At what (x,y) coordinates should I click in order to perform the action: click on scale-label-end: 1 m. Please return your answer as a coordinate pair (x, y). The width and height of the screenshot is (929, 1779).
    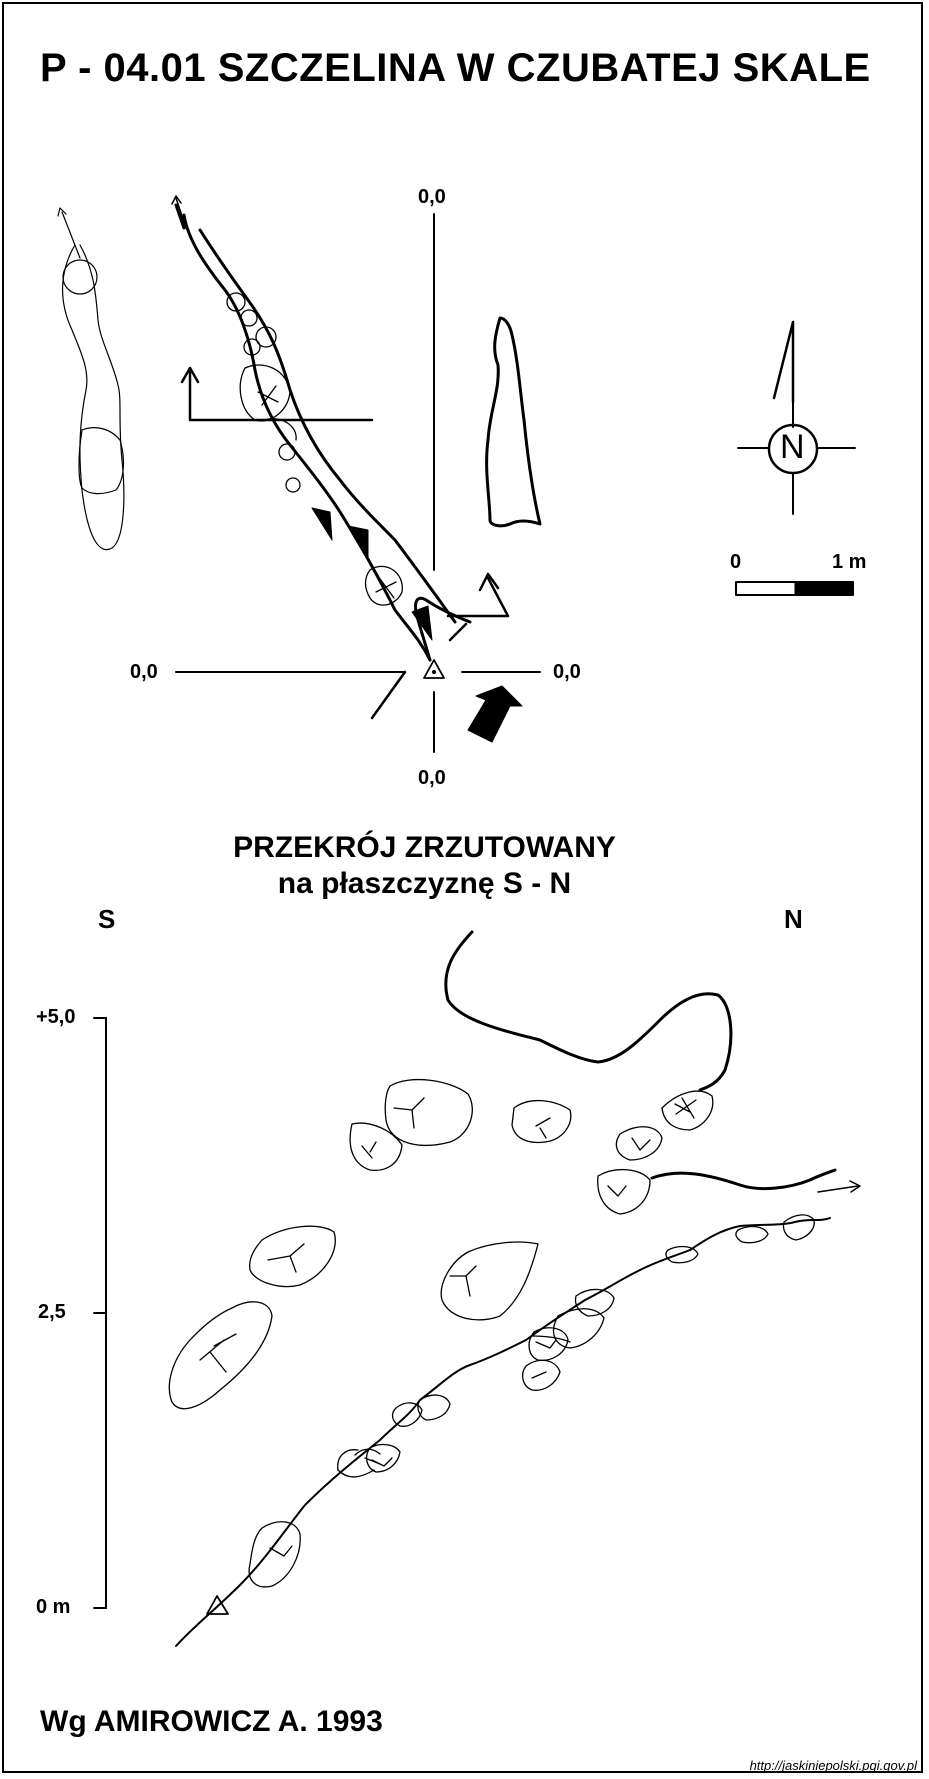
    Looking at the image, I should click on (849, 562).